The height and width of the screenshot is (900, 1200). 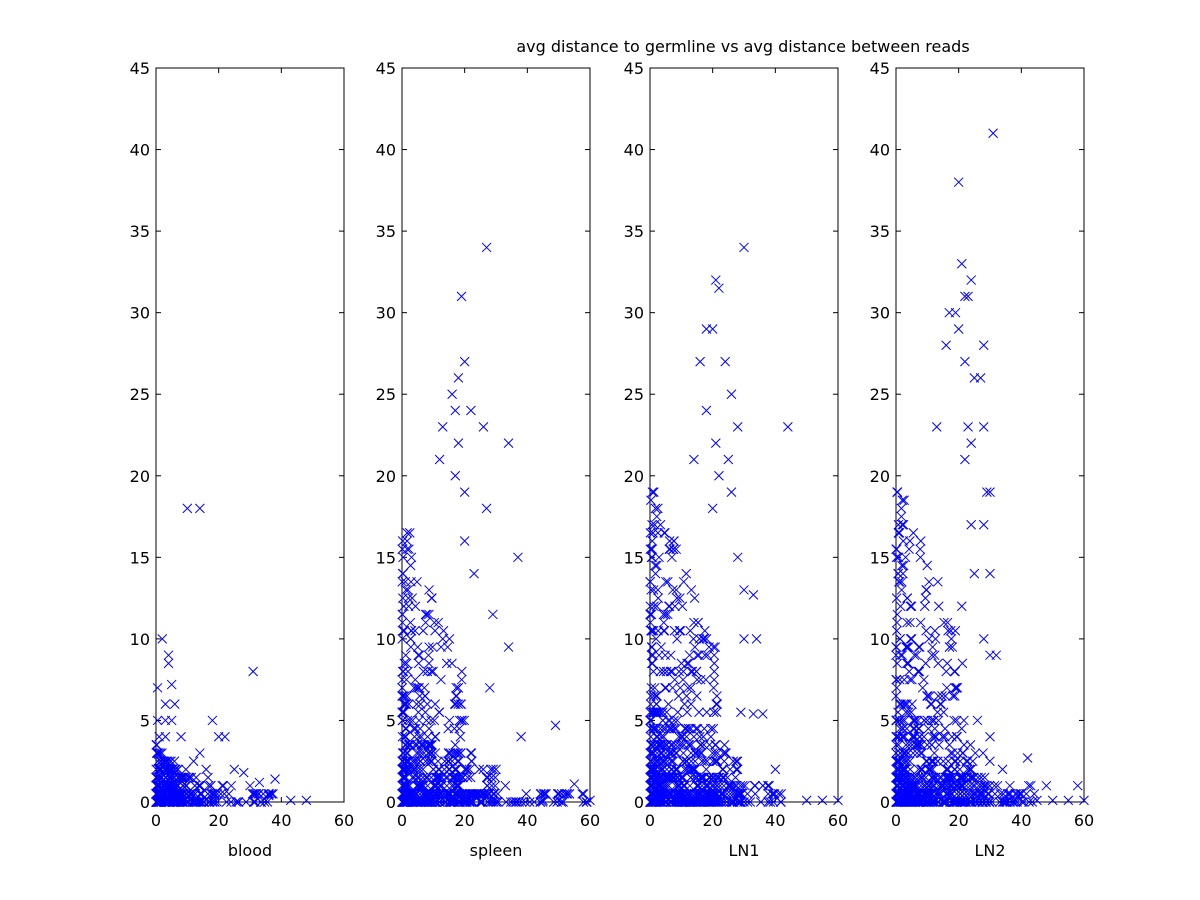 What do you see at coordinates (464, 820) in the screenshot?
I see `x-tick-label: 20` at bounding box center [464, 820].